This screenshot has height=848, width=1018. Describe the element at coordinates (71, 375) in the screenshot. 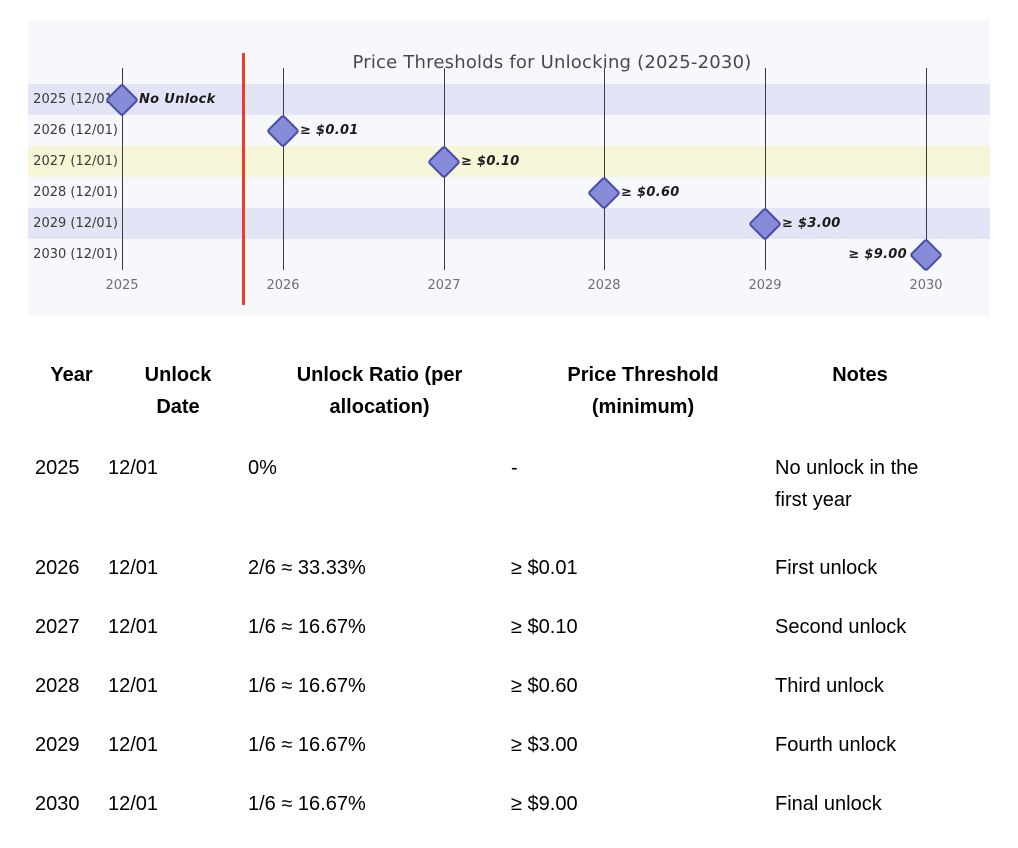

I see `column-header: Year` at that location.